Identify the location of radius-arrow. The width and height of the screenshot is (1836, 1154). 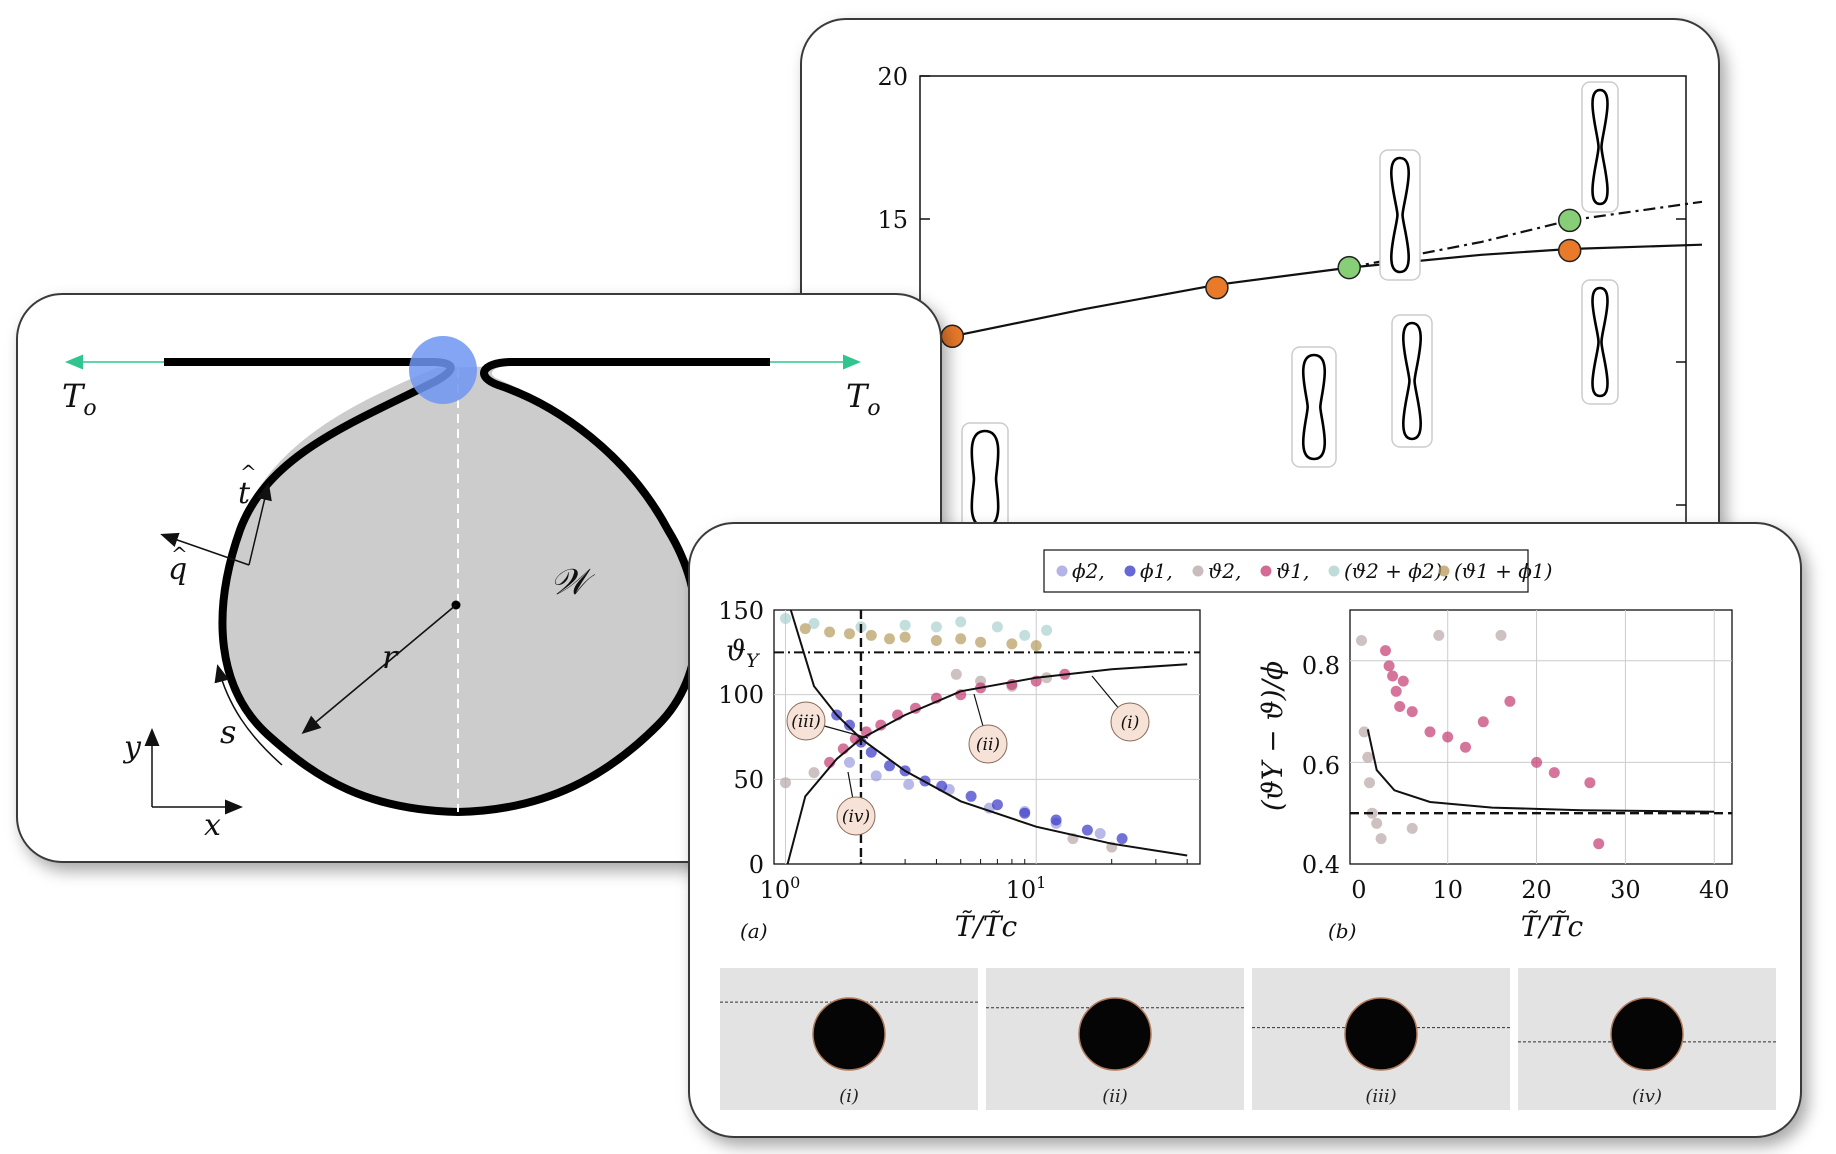
(379, 669).